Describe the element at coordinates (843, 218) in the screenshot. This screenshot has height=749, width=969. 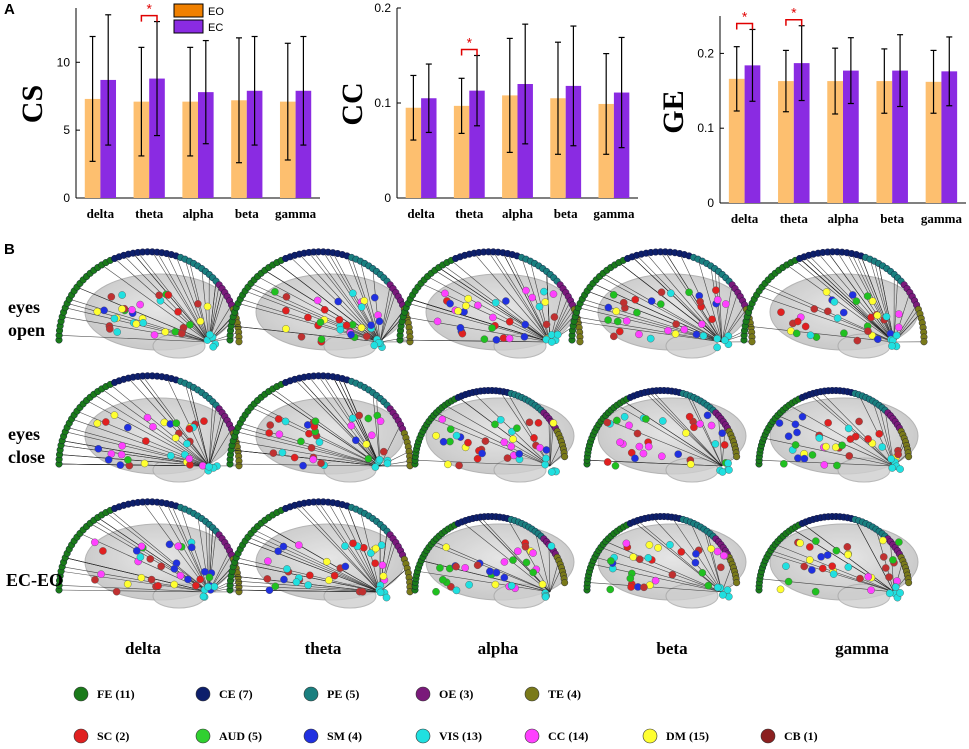
I see `x-tick-label-alpha: alpha` at that location.